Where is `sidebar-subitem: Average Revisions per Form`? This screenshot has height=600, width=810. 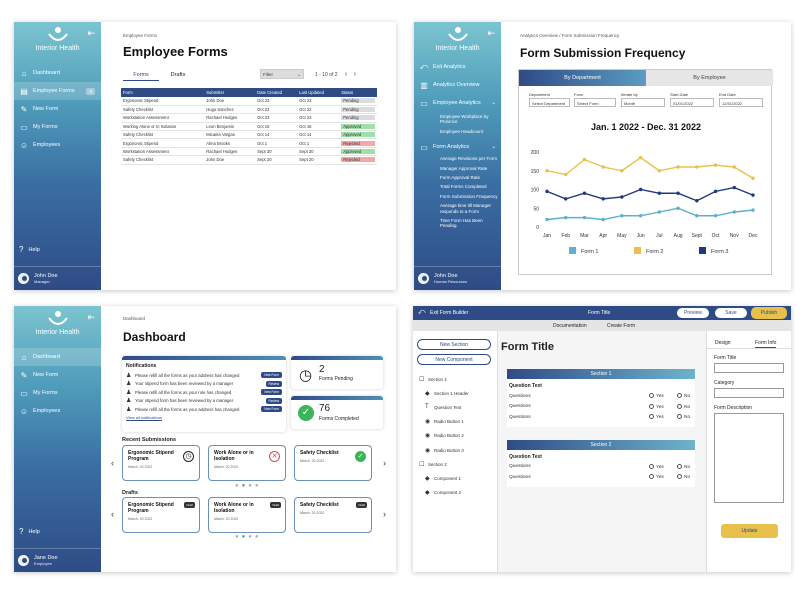
sidebar-subitem: Average Revisions per Form is located at coordinates (468, 159).